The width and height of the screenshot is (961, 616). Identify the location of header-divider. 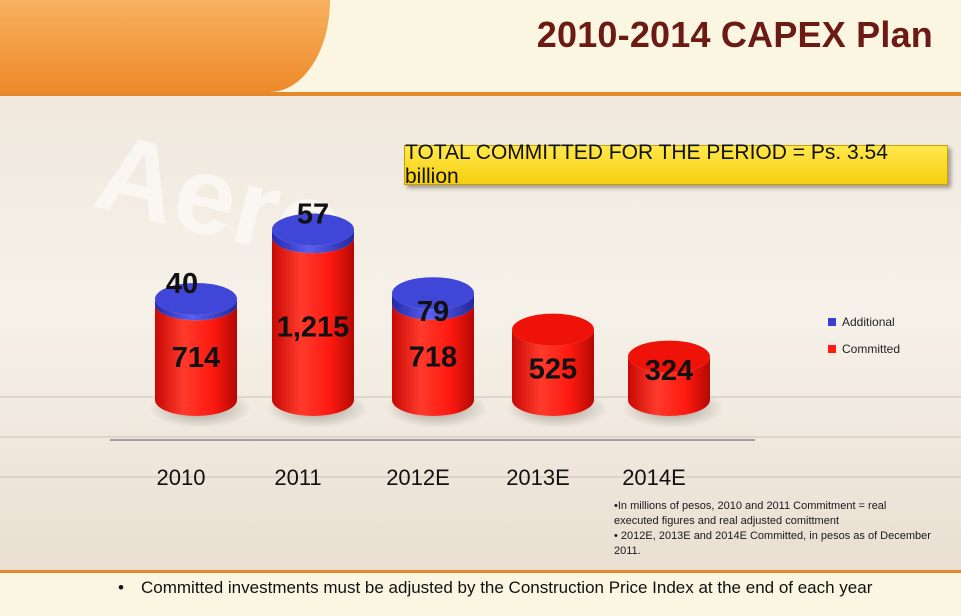
(480, 94).